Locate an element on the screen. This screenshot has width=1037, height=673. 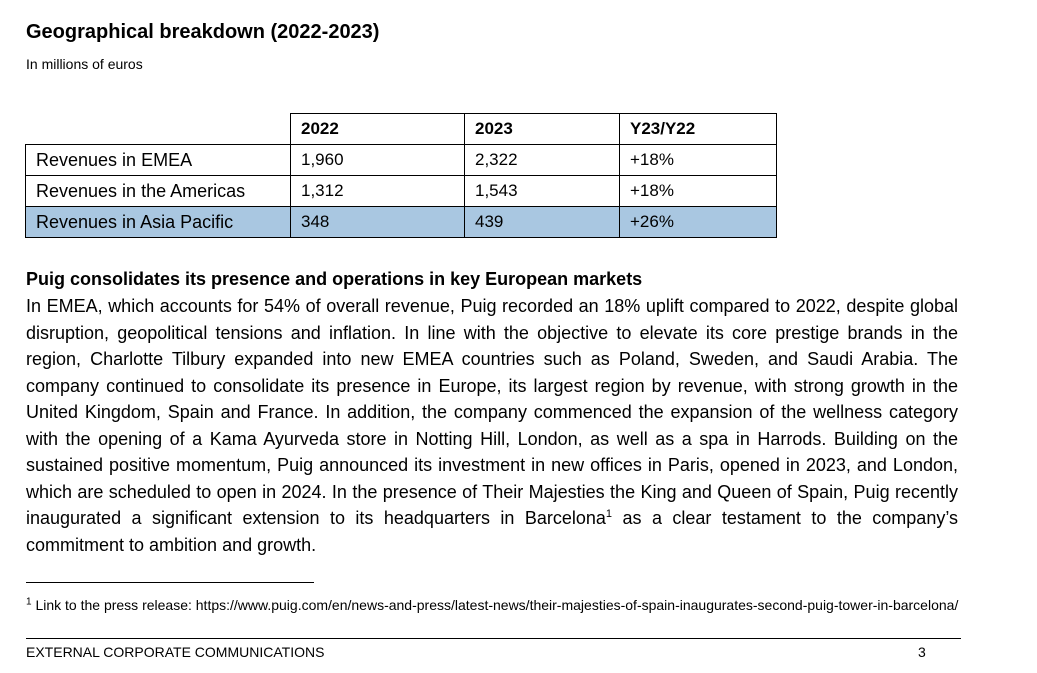
cell-2022: 1,960 is located at coordinates (377, 160).